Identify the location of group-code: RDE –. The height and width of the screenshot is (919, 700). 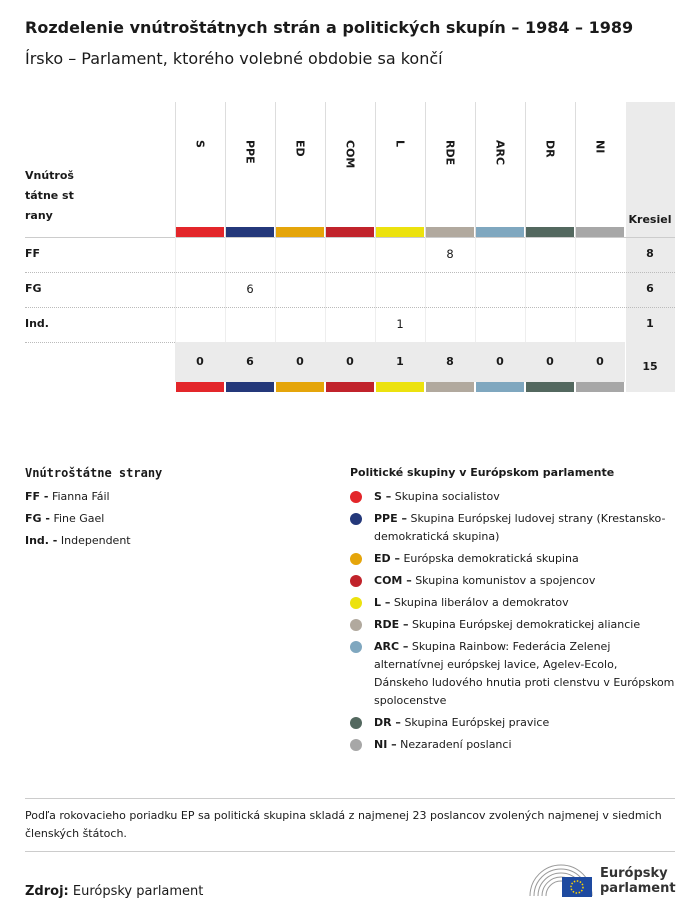
(391, 624).